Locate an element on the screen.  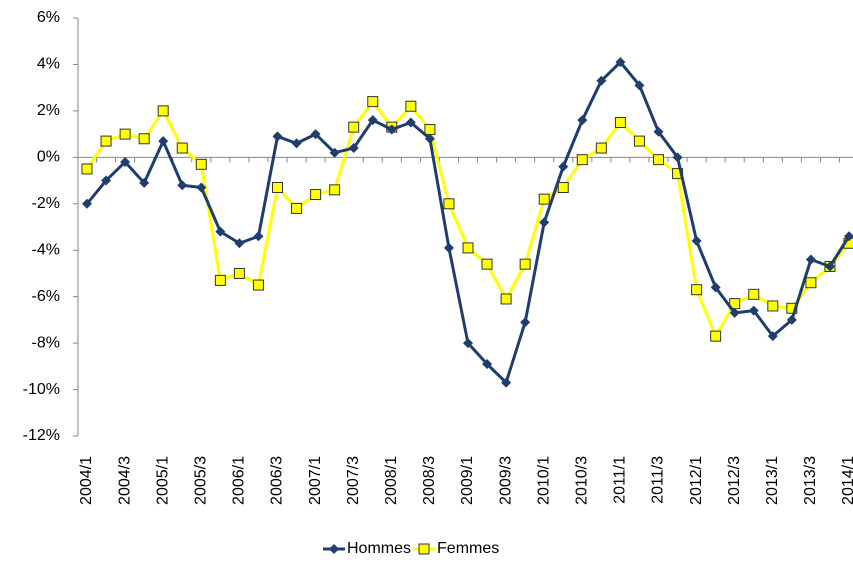
x-tick-label: 2012/1 is located at coordinates (696, 480).